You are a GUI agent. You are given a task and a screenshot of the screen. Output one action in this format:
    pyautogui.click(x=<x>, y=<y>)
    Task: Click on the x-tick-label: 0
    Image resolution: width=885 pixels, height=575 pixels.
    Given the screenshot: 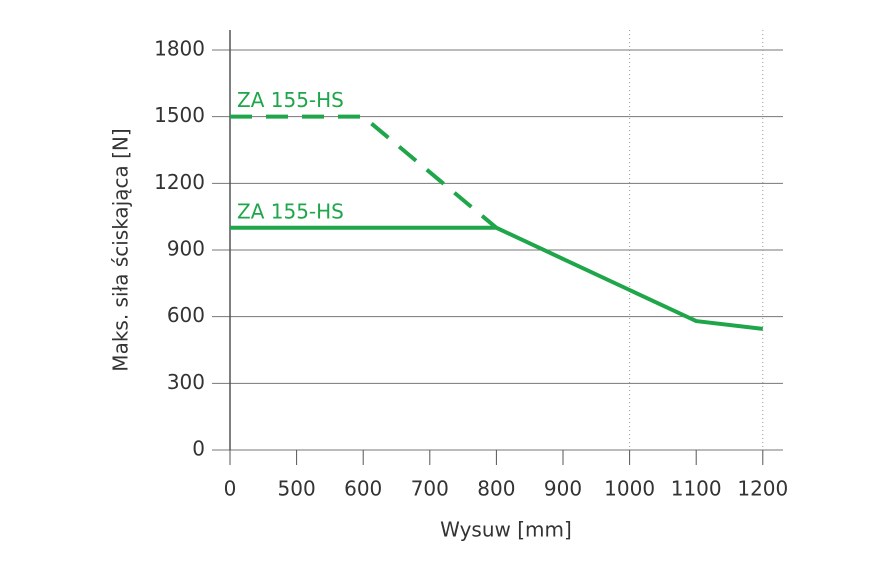 What is the action you would take?
    pyautogui.click(x=230, y=489)
    